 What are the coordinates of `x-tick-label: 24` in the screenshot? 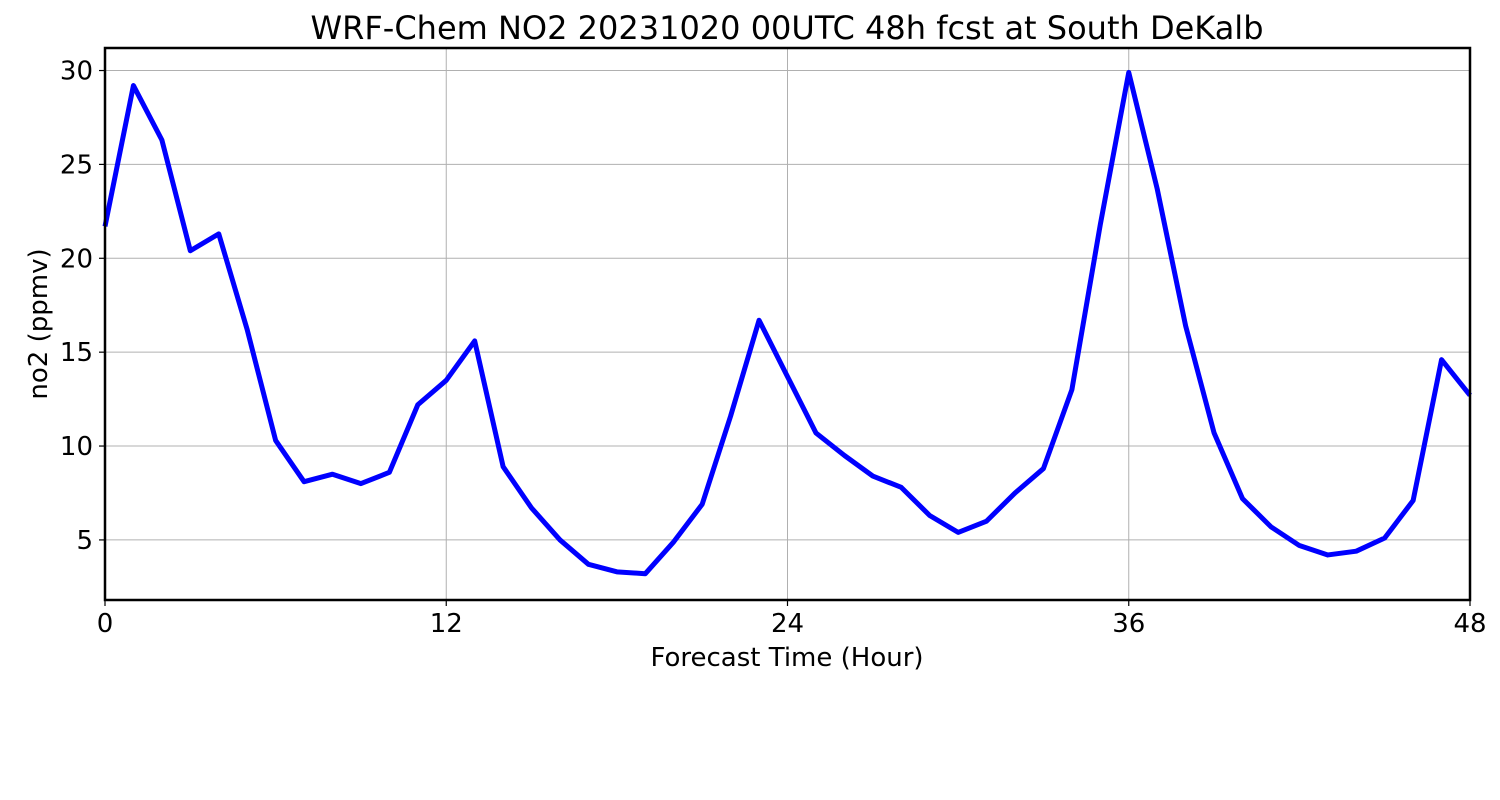 It's located at (787, 624).